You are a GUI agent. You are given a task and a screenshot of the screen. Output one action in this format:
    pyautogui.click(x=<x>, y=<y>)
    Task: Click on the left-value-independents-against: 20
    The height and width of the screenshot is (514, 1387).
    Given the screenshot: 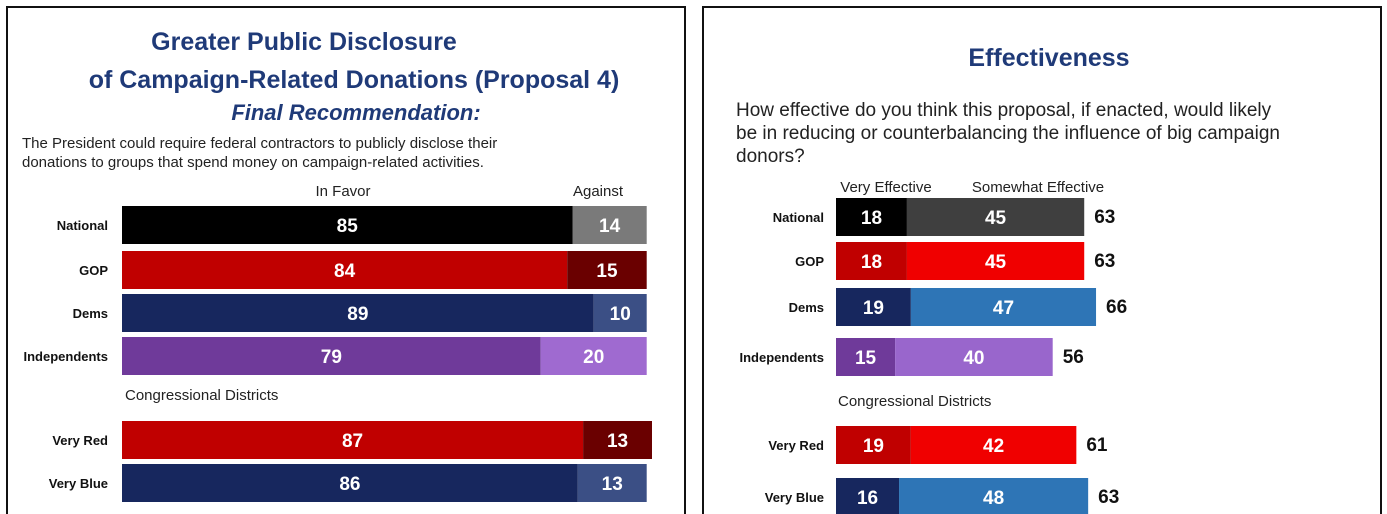 What is the action you would take?
    pyautogui.click(x=593, y=357)
    